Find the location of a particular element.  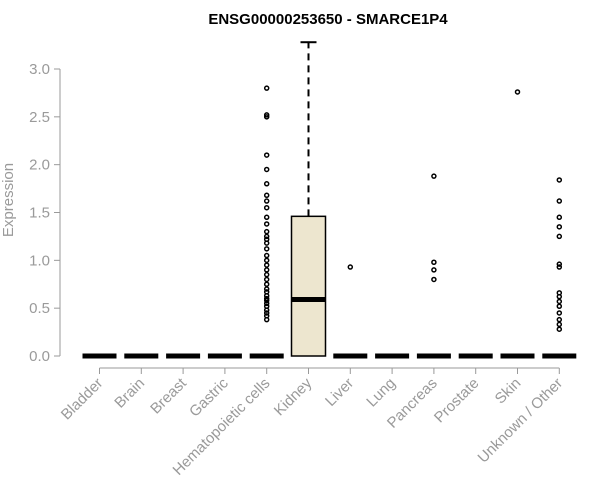

box-unknown-other is located at coordinates (559, 268).